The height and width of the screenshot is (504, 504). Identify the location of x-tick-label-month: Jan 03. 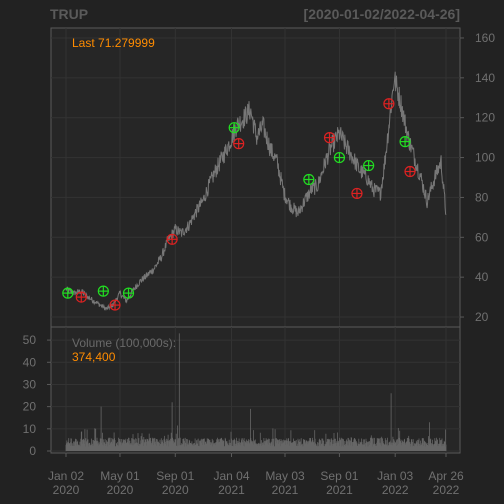
(395, 476).